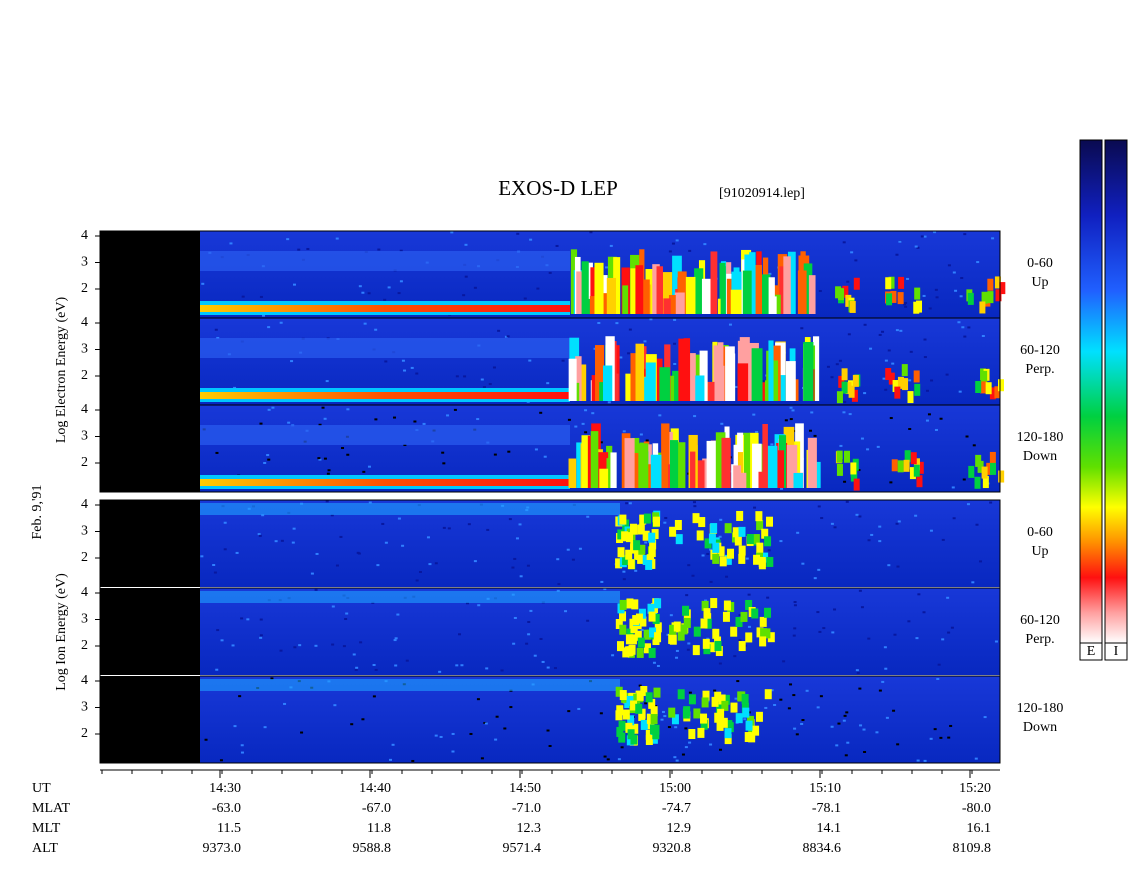 This screenshot has width=1130, height=875. I want to click on no-data-region, so click(150, 448).